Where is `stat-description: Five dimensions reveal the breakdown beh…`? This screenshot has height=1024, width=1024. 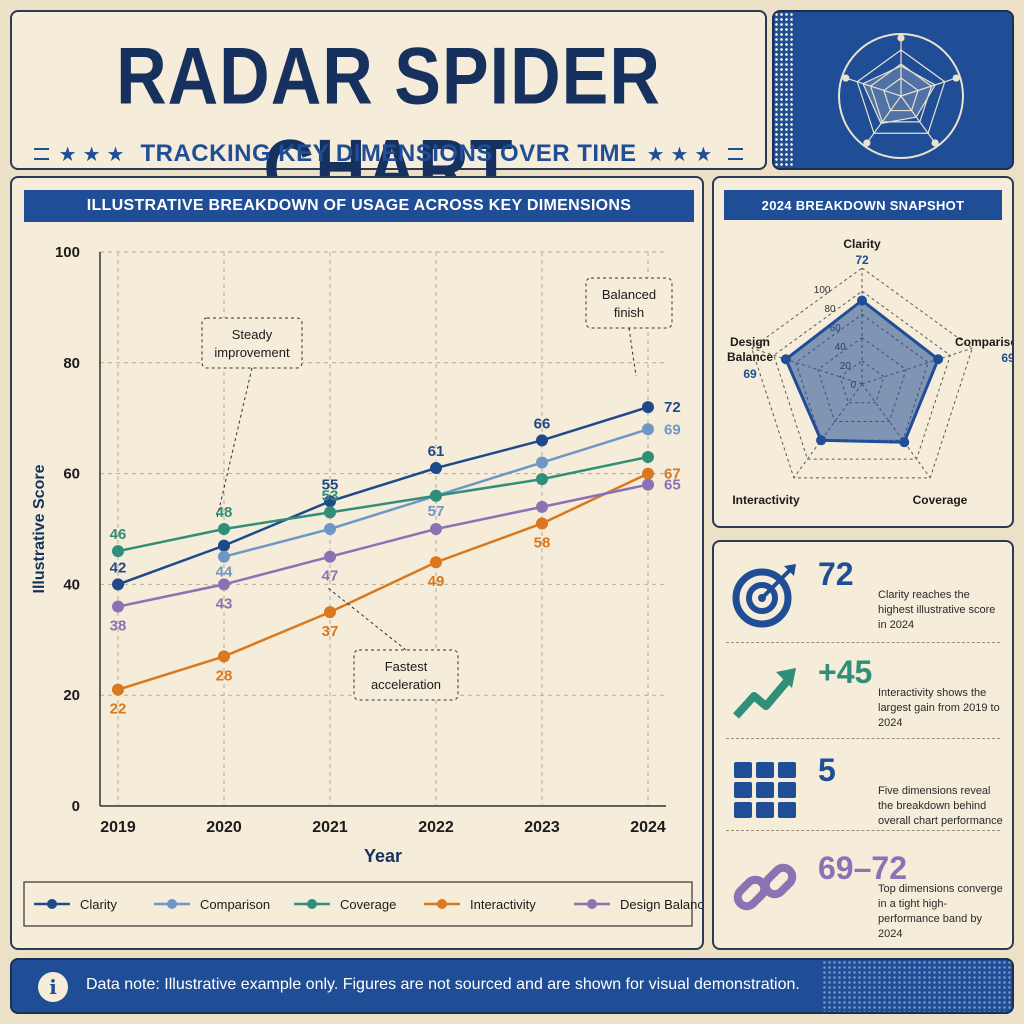 stat-description: Five dimensions reveal the breakdown beh… is located at coordinates (940, 806).